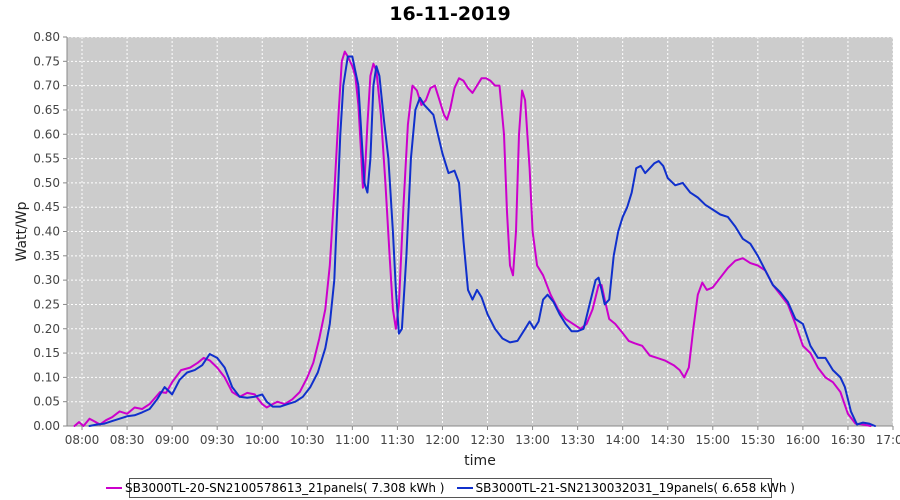  What do you see at coordinates (46, 353) in the screenshot?
I see `y-tick-label: 0.15` at bounding box center [46, 353].